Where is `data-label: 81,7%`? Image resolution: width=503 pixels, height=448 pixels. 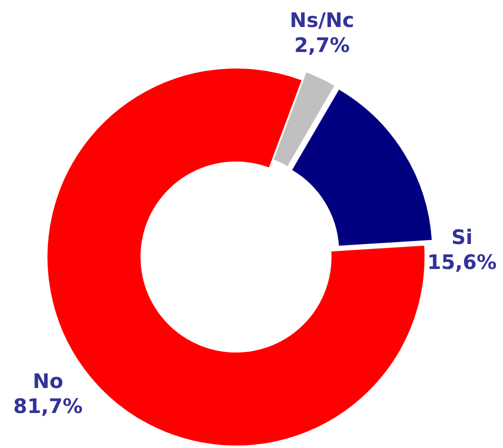 data-label: 81,7% is located at coordinates (48, 406).